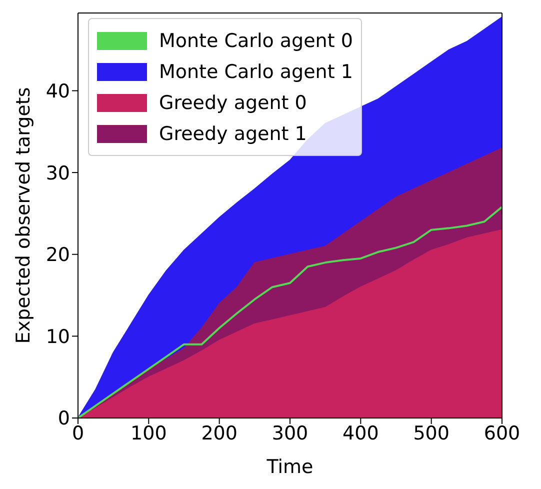 Image resolution: width=541 pixels, height=489 pixels. Describe the element at coordinates (58, 337) in the screenshot. I see `y-tick-label: 10` at that location.